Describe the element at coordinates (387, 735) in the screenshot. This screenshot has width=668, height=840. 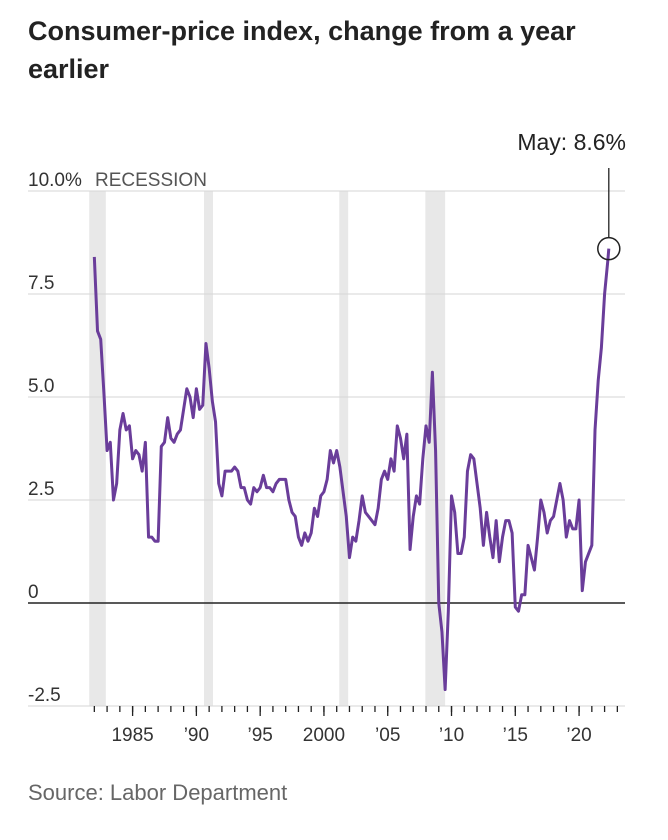
I see `x-tick-label: ’05` at that location.